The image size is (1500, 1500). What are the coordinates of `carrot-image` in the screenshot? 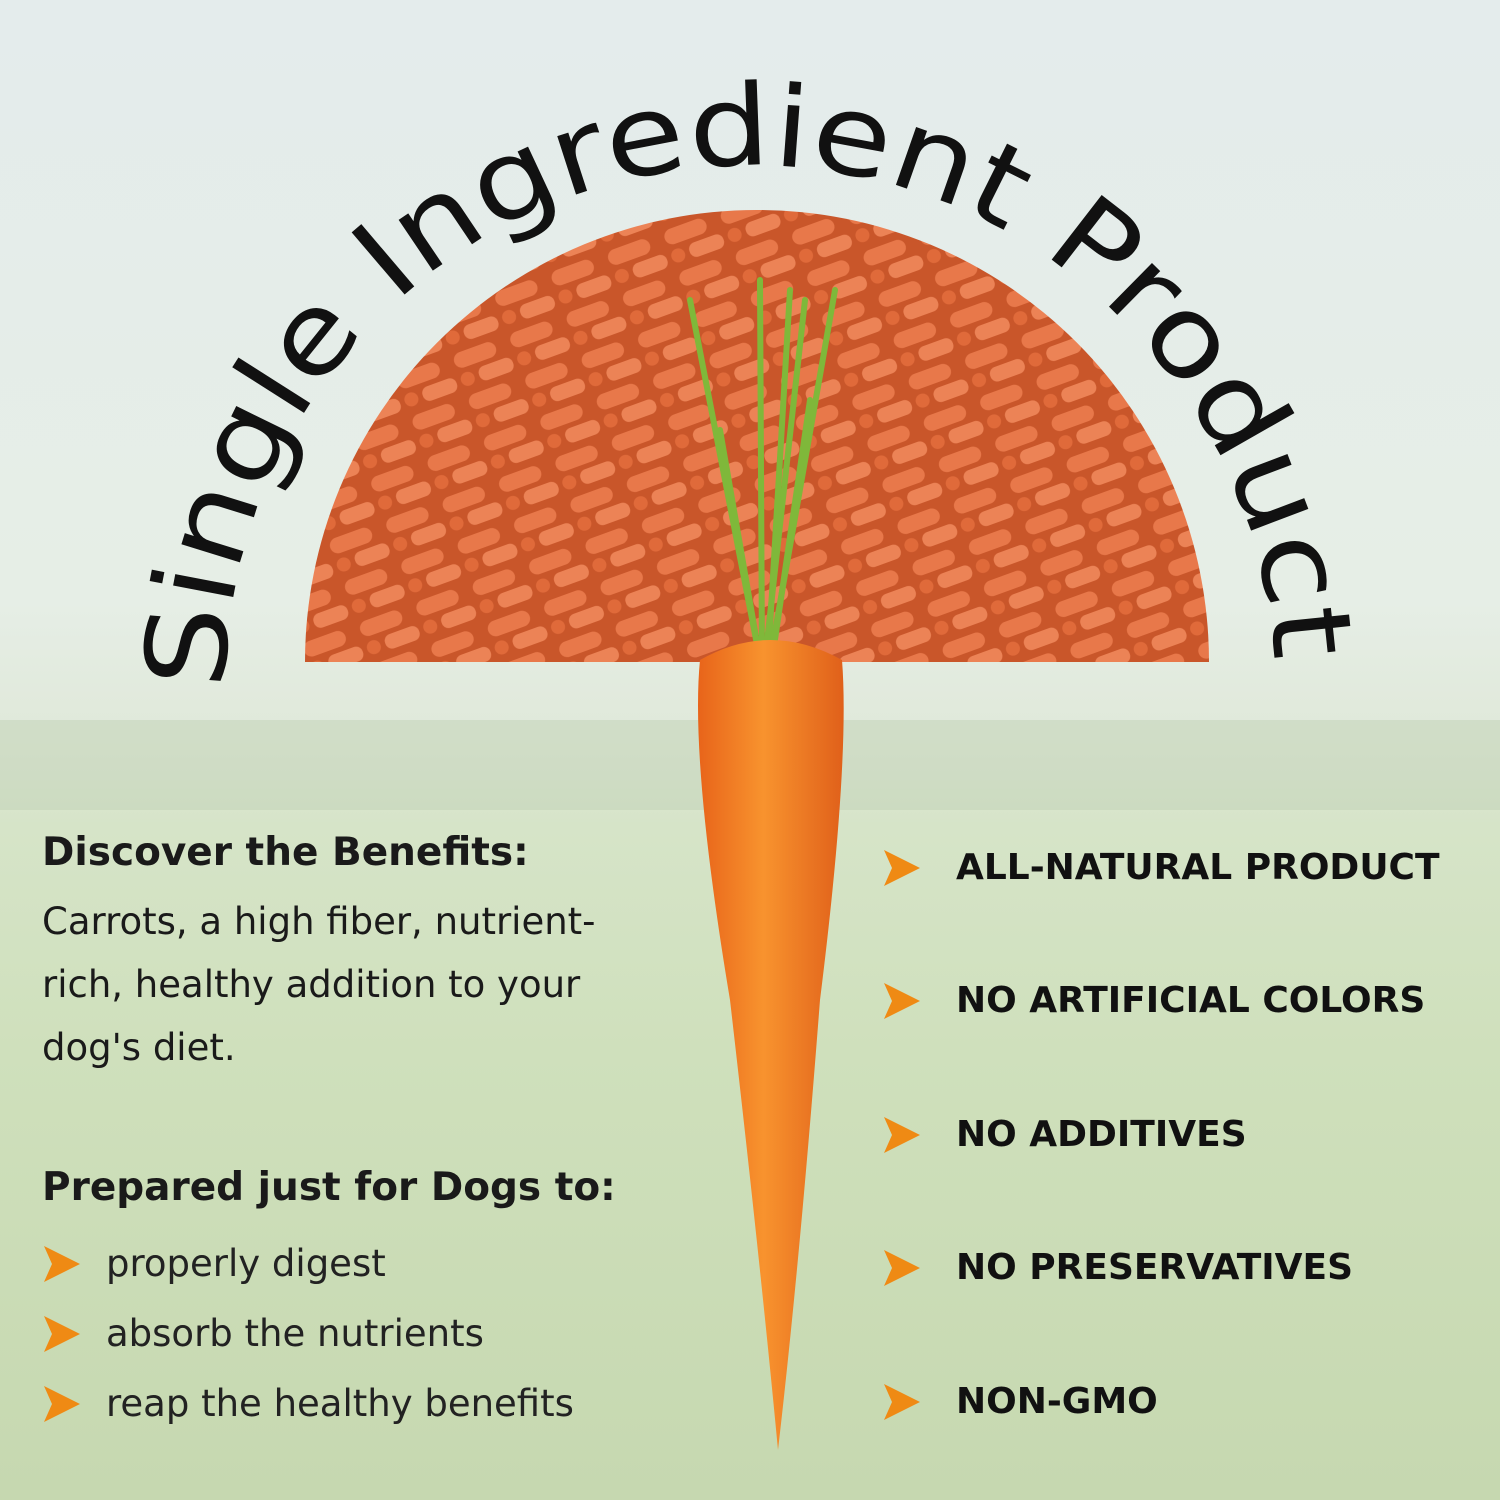 It's located at (771, 1045).